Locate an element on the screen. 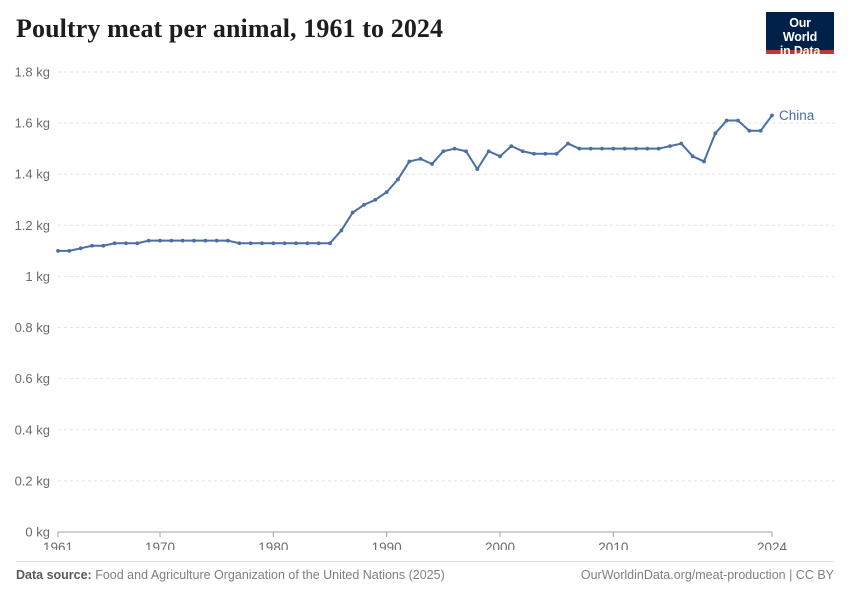  series-end-labels: China is located at coordinates (797, 115).